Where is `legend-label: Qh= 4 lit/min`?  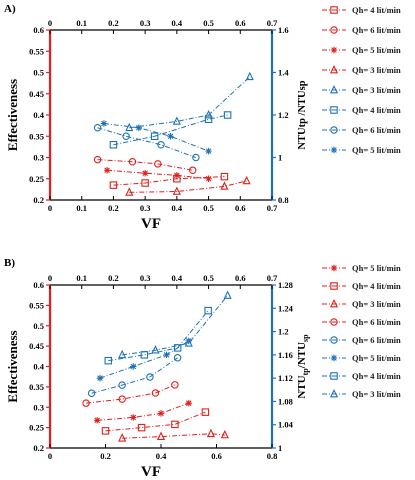
legend-label: Qh= 4 lit/min is located at coordinates (376, 110).